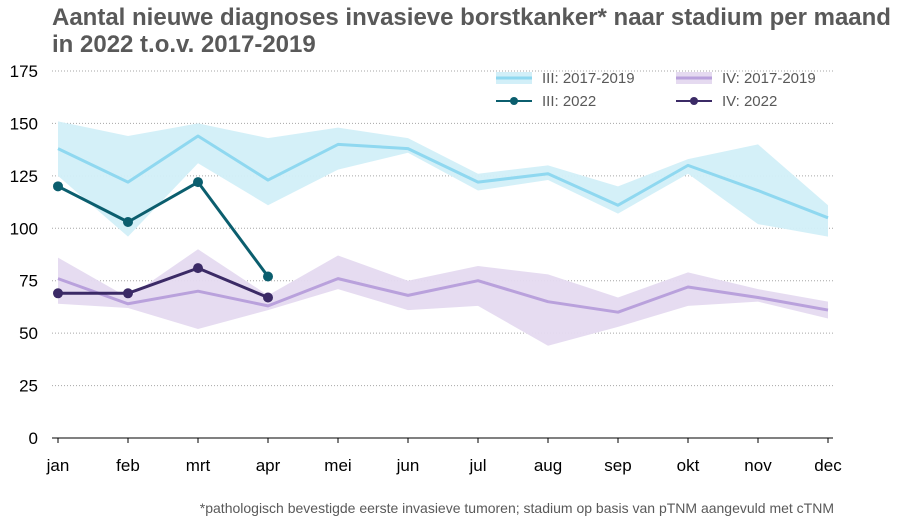 The image size is (898, 524). I want to click on x-tick-label-apr: apr, so click(268, 465).